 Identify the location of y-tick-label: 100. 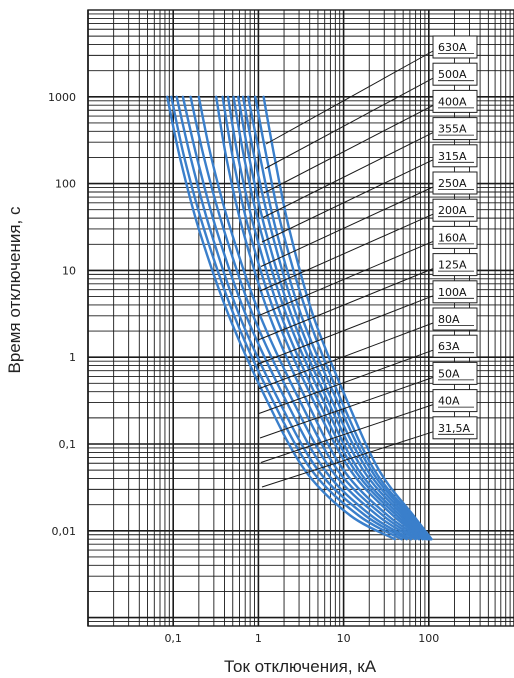
(65, 184).